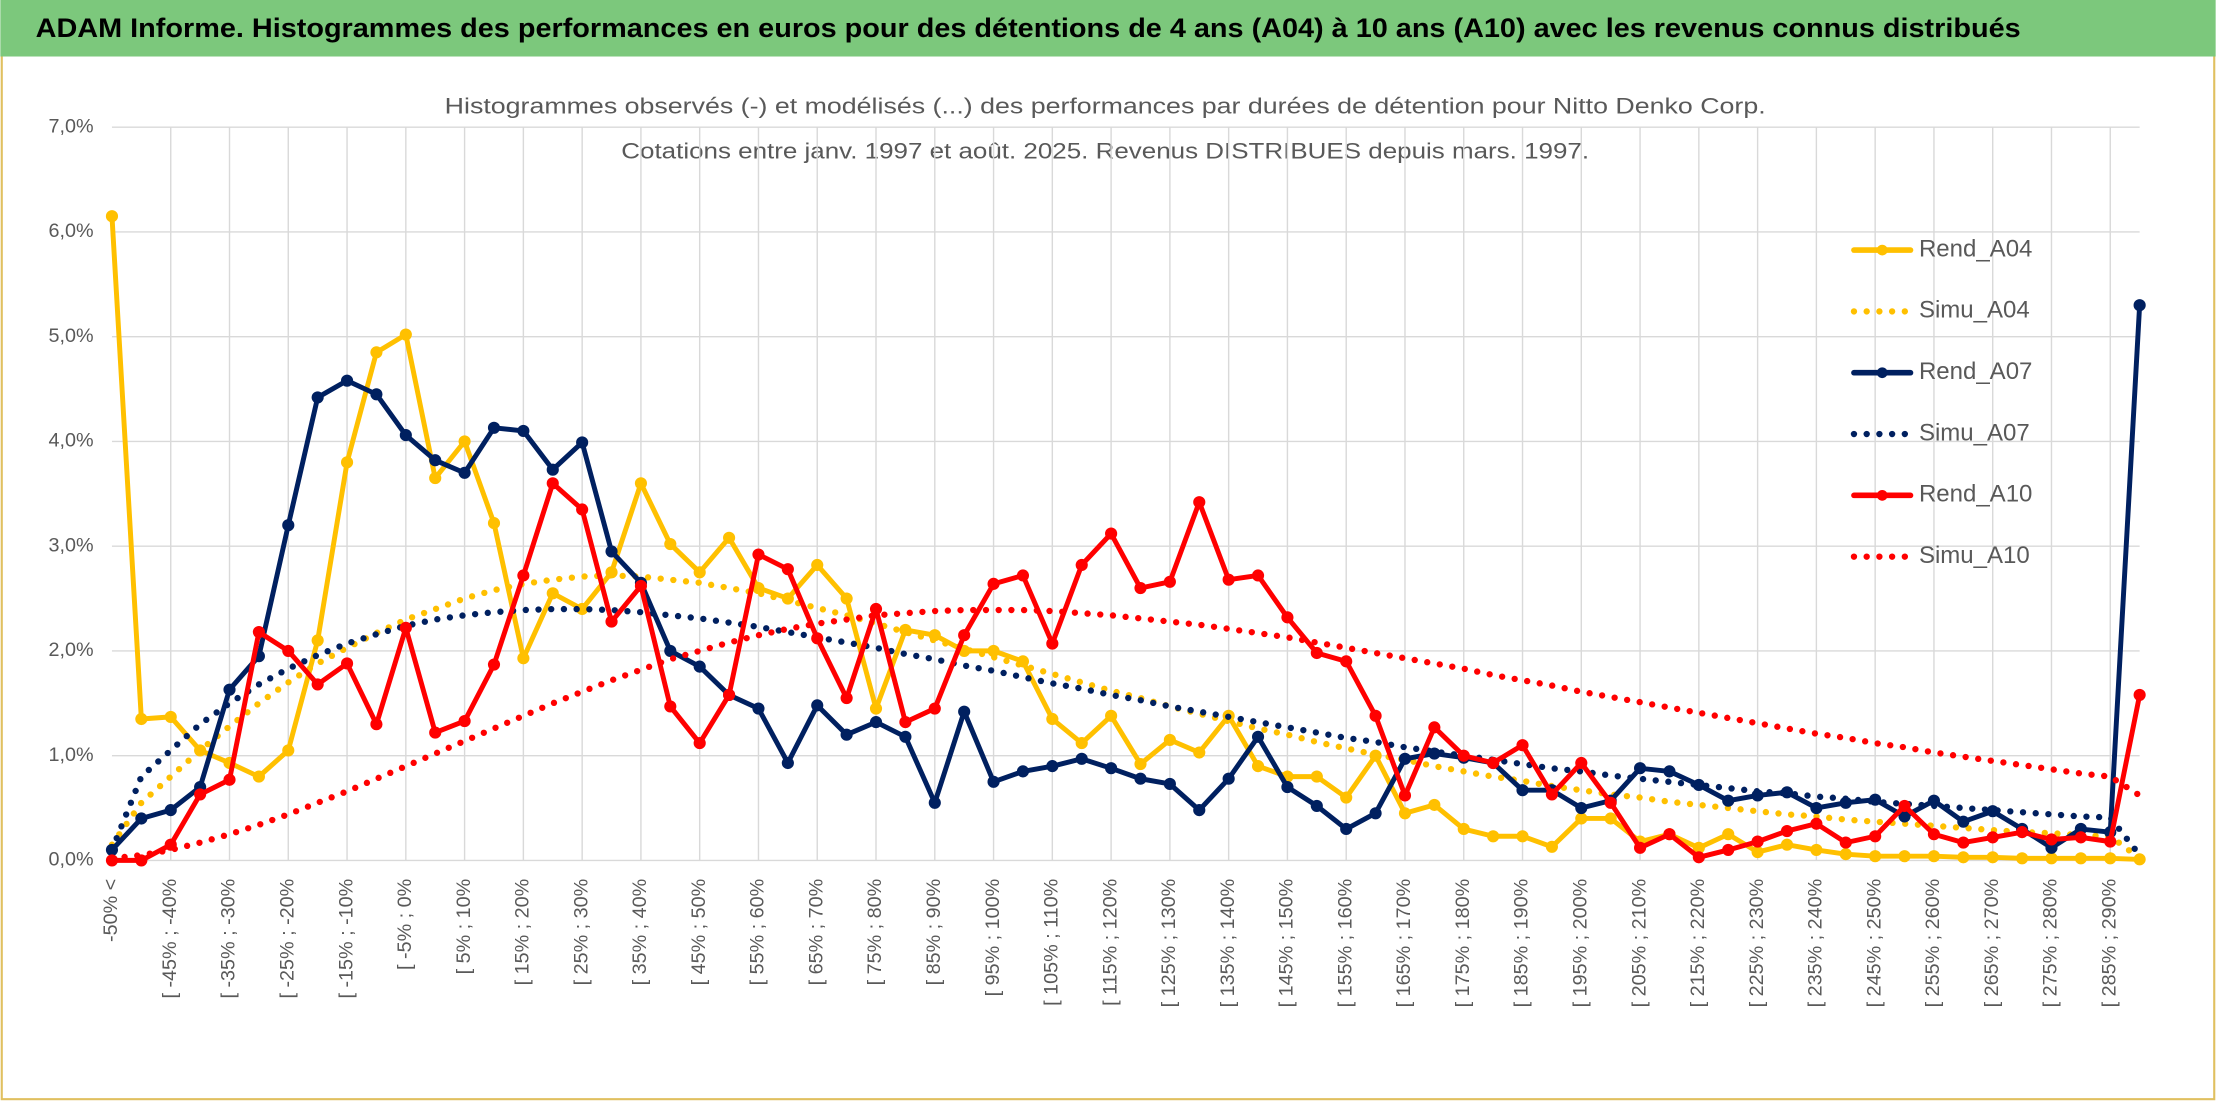 The height and width of the screenshot is (1102, 2216). I want to click on y-tick-label: 1,0%, so click(71, 755).